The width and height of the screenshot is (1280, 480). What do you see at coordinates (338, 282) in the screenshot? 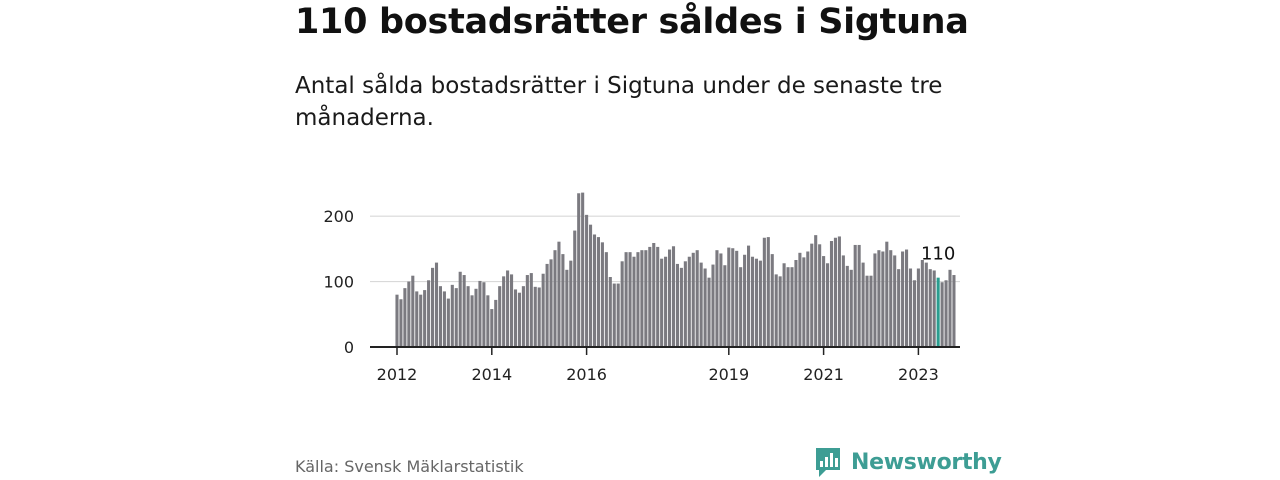
I see `y-tick-label-100: 100` at bounding box center [338, 282].